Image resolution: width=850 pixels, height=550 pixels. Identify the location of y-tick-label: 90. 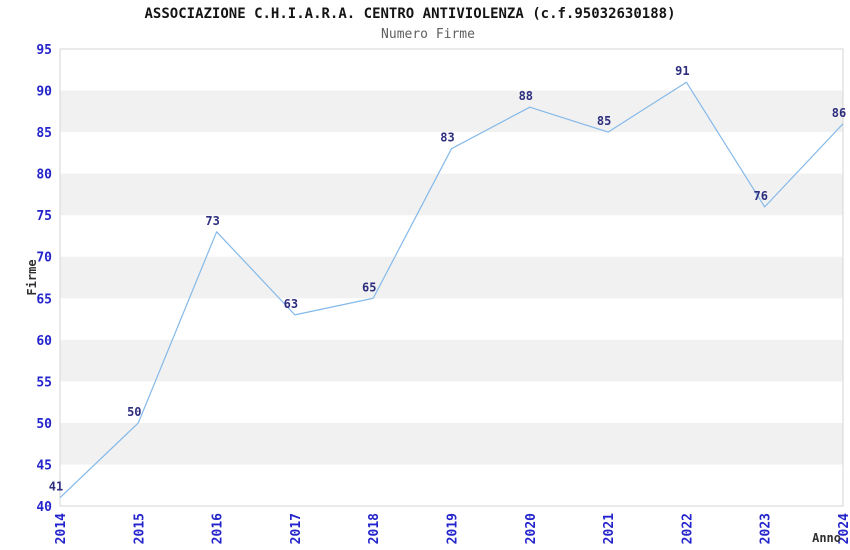
(44, 92).